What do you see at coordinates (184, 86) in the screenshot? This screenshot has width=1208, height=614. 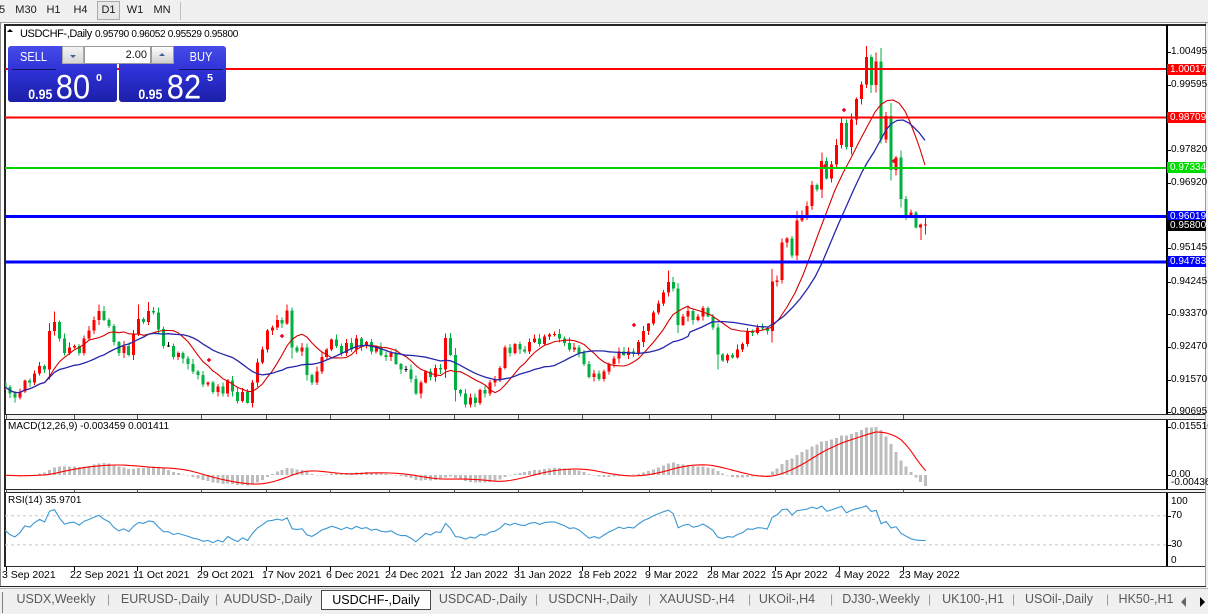 I see `svg-text: 82` at bounding box center [184, 86].